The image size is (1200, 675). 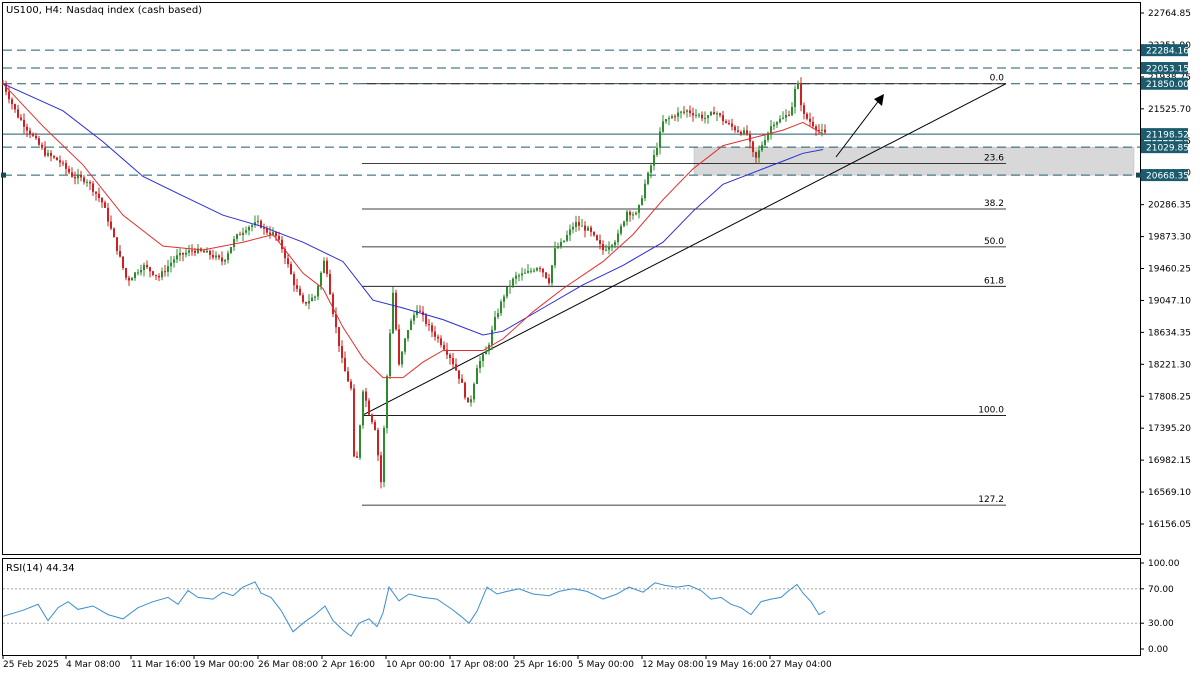 What do you see at coordinates (1161, 624) in the screenshot?
I see `rsi-y-tick-label: 30.00` at bounding box center [1161, 624].